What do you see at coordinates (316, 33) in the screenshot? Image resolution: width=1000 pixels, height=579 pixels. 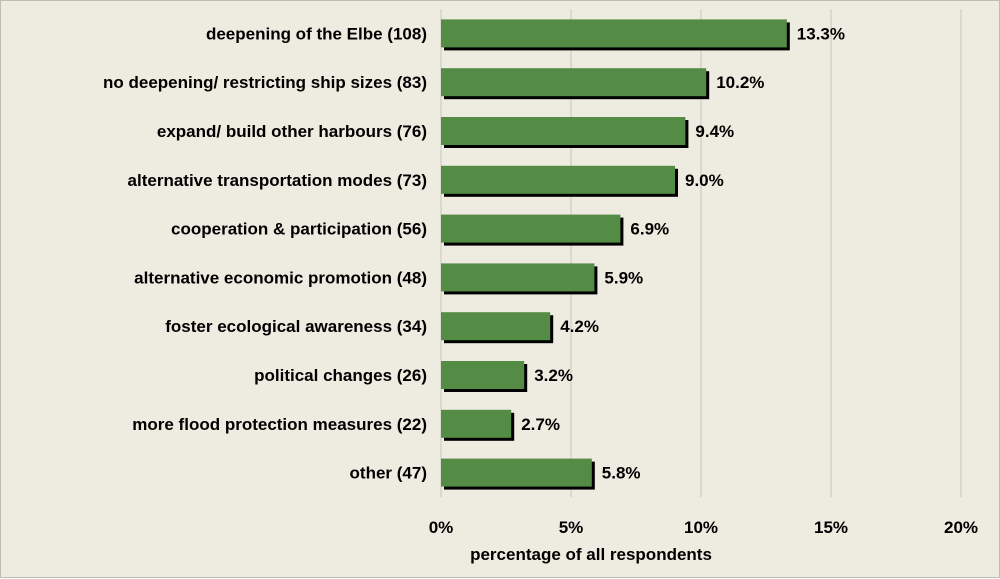 I see `category-label: deepening of the Elbe (108)` at bounding box center [316, 33].